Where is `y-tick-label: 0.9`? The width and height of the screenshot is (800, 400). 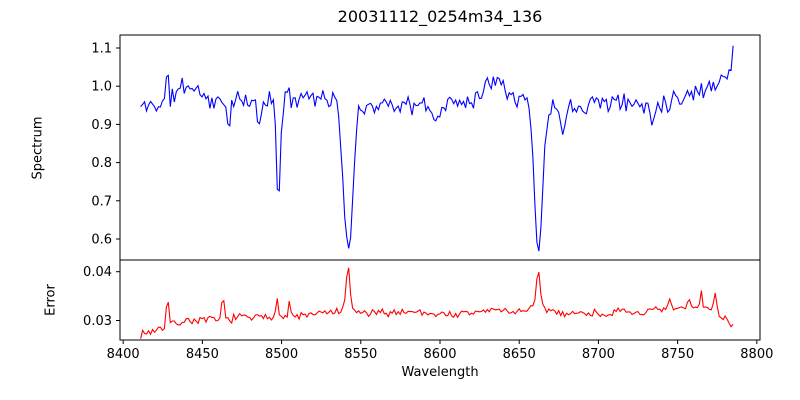 y-tick-label: 0.9 is located at coordinates (101, 125).